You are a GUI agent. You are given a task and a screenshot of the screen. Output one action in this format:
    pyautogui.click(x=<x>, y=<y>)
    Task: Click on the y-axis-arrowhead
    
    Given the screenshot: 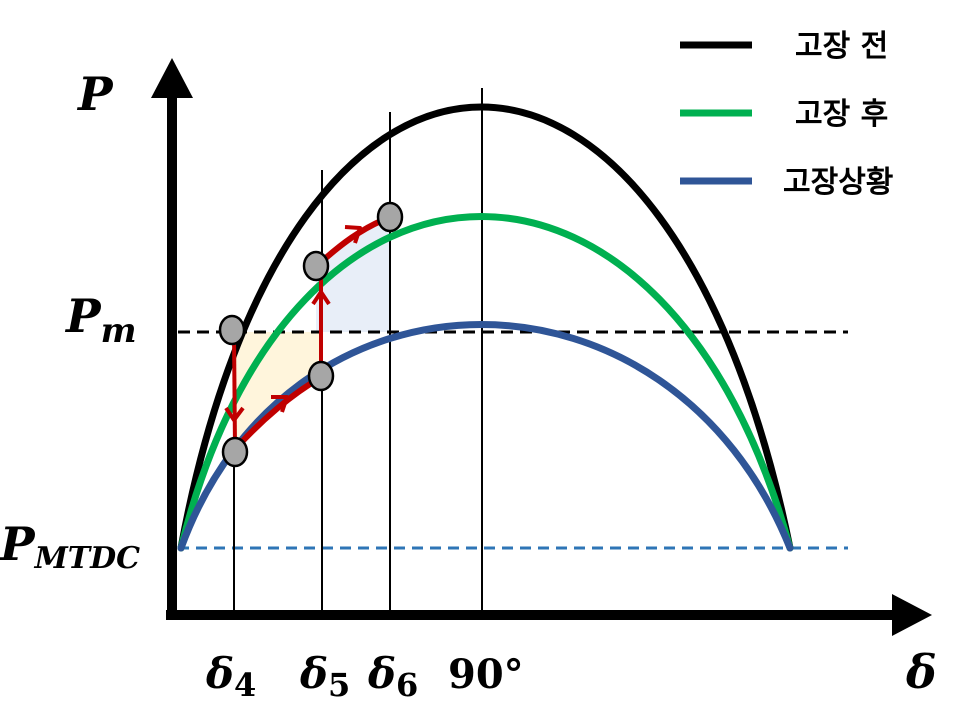 What is the action you would take?
    pyautogui.click(x=172, y=78)
    